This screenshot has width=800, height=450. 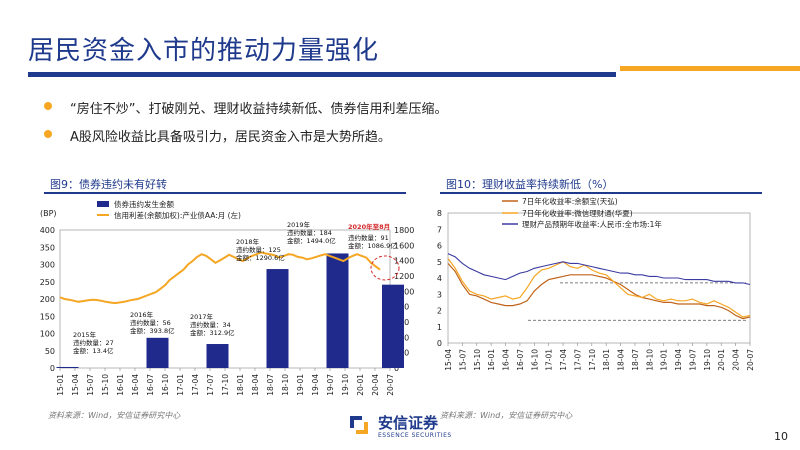 I want to click on chart1-annotation: 违约数量：91 金额：1086.9亿, so click(x=372, y=241).